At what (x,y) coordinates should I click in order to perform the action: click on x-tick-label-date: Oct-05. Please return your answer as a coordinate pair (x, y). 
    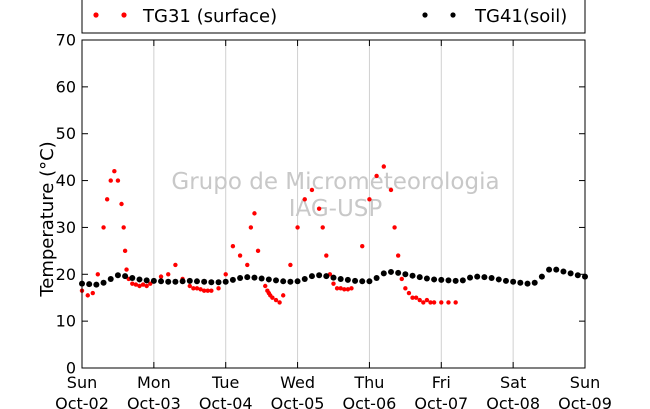
    Looking at the image, I should click on (298, 401).